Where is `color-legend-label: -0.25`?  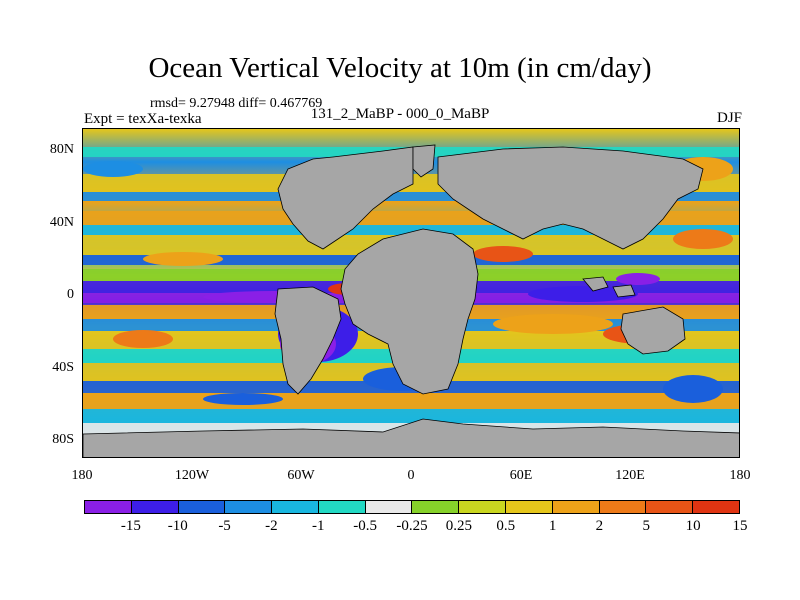 color-legend-label: -0.25 is located at coordinates (412, 526).